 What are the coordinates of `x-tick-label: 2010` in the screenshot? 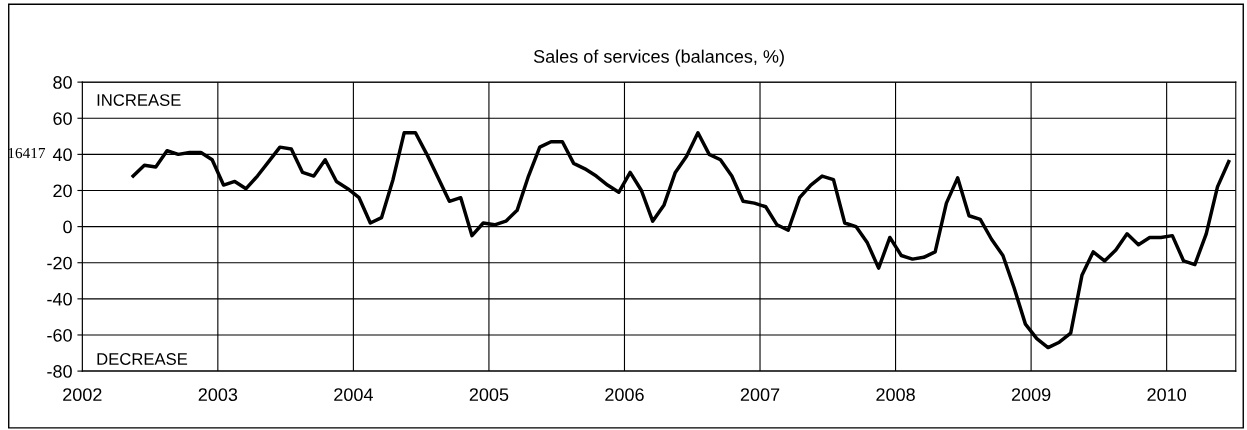 It's located at (1167, 395).